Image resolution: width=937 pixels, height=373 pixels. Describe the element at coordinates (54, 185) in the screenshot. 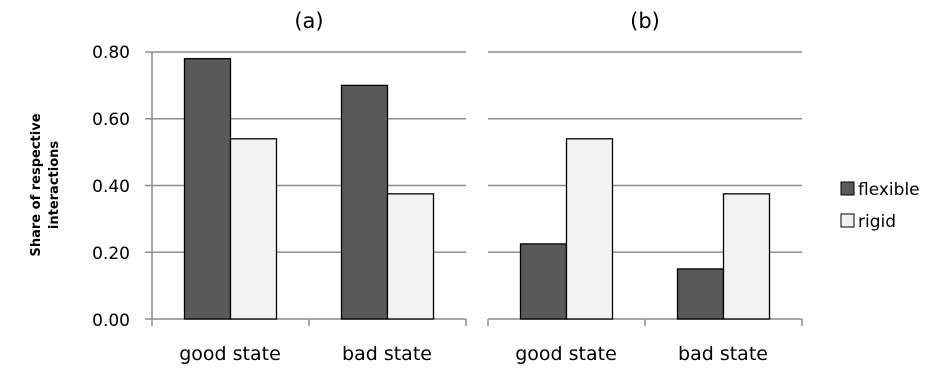

I see `y-axis-label-line-2: interactions` at that location.